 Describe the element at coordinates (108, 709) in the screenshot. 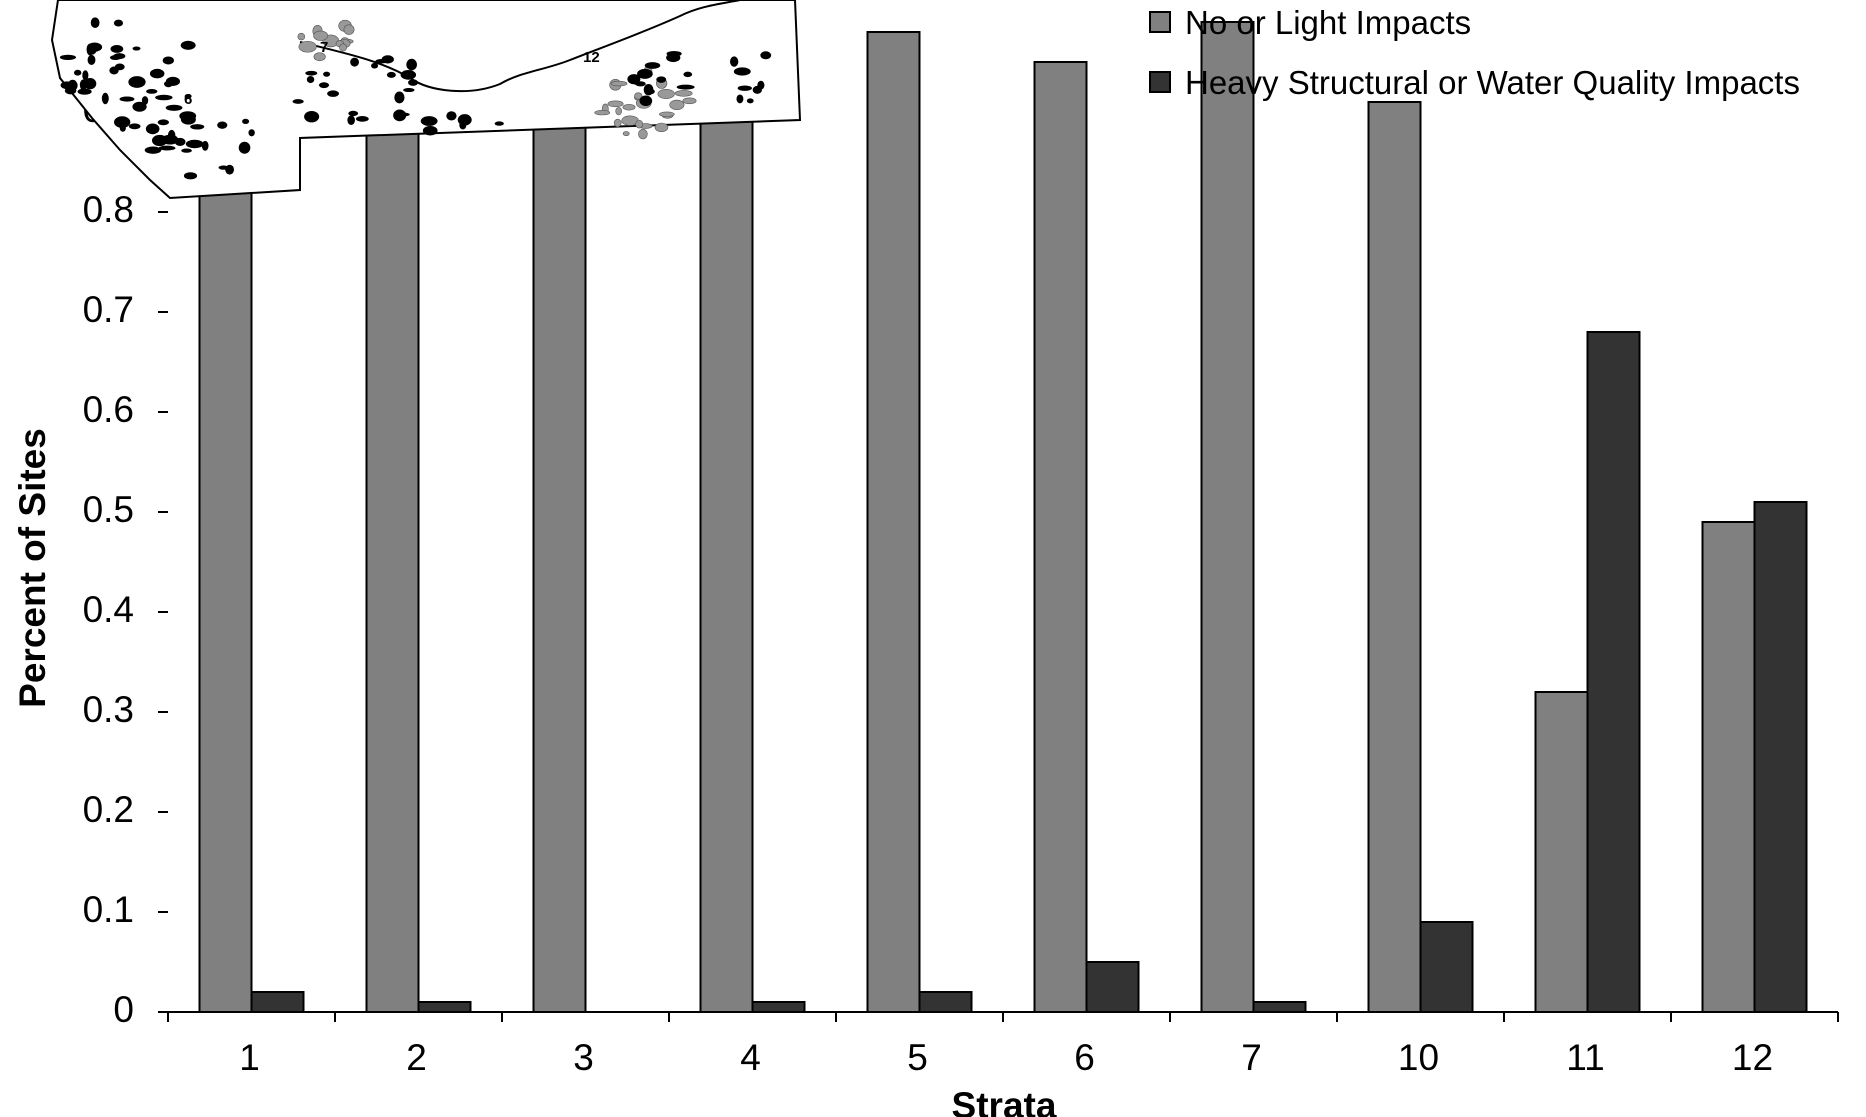

I see `y-tick-label: 0.3` at that location.